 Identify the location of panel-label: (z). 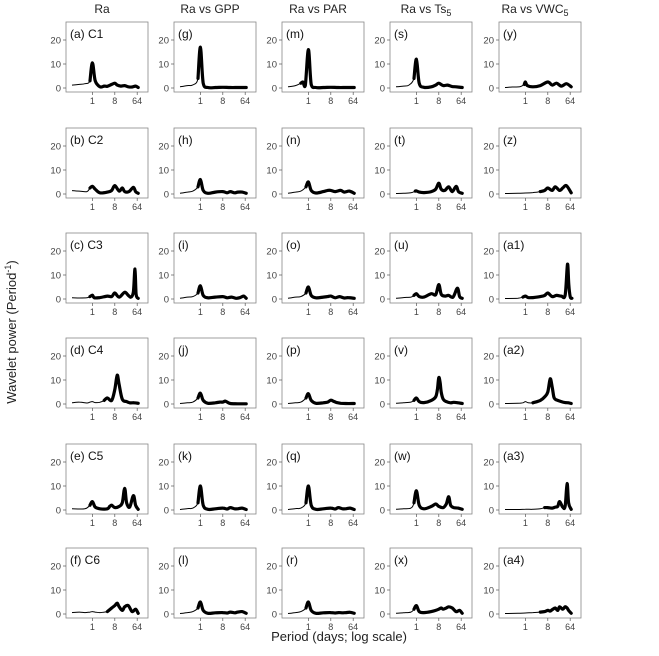
(510, 140).